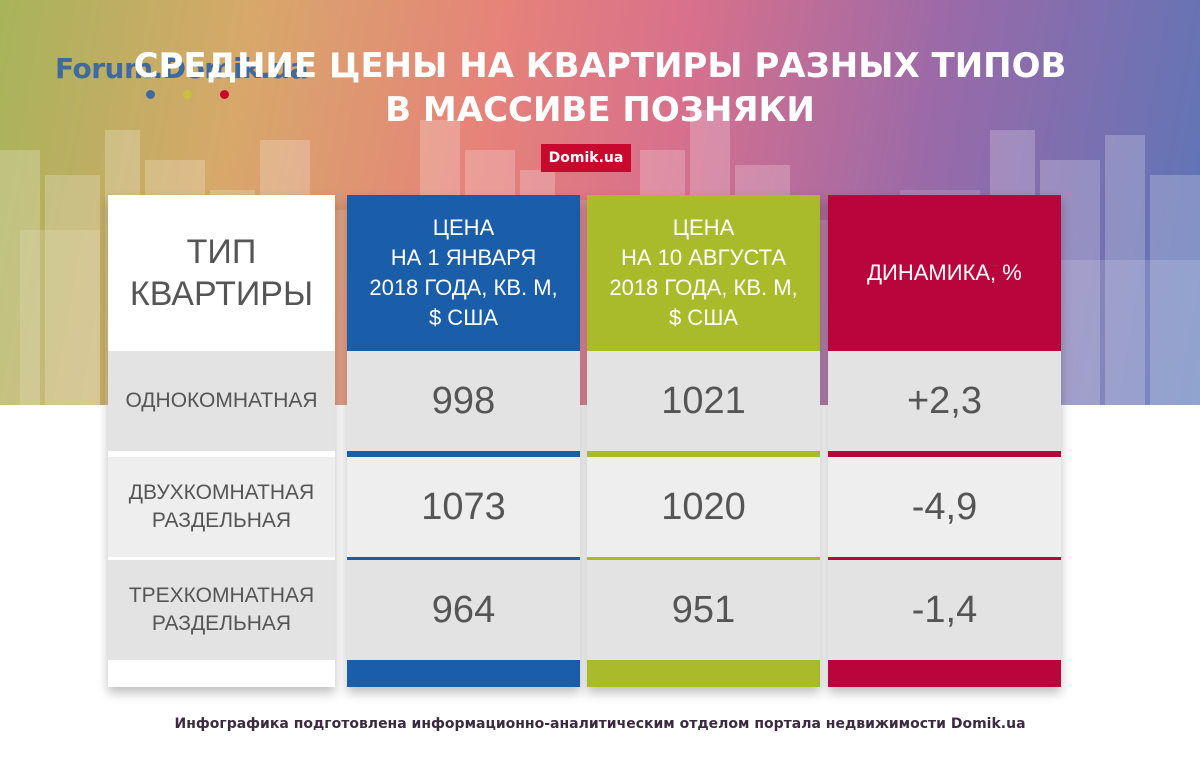  I want to click on header-type-line: ТИП, so click(221, 252).